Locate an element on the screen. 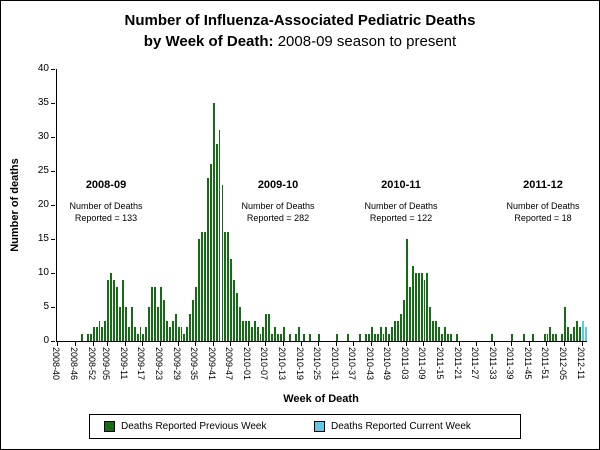  y-tick-label-10: 10 is located at coordinates (43, 272).